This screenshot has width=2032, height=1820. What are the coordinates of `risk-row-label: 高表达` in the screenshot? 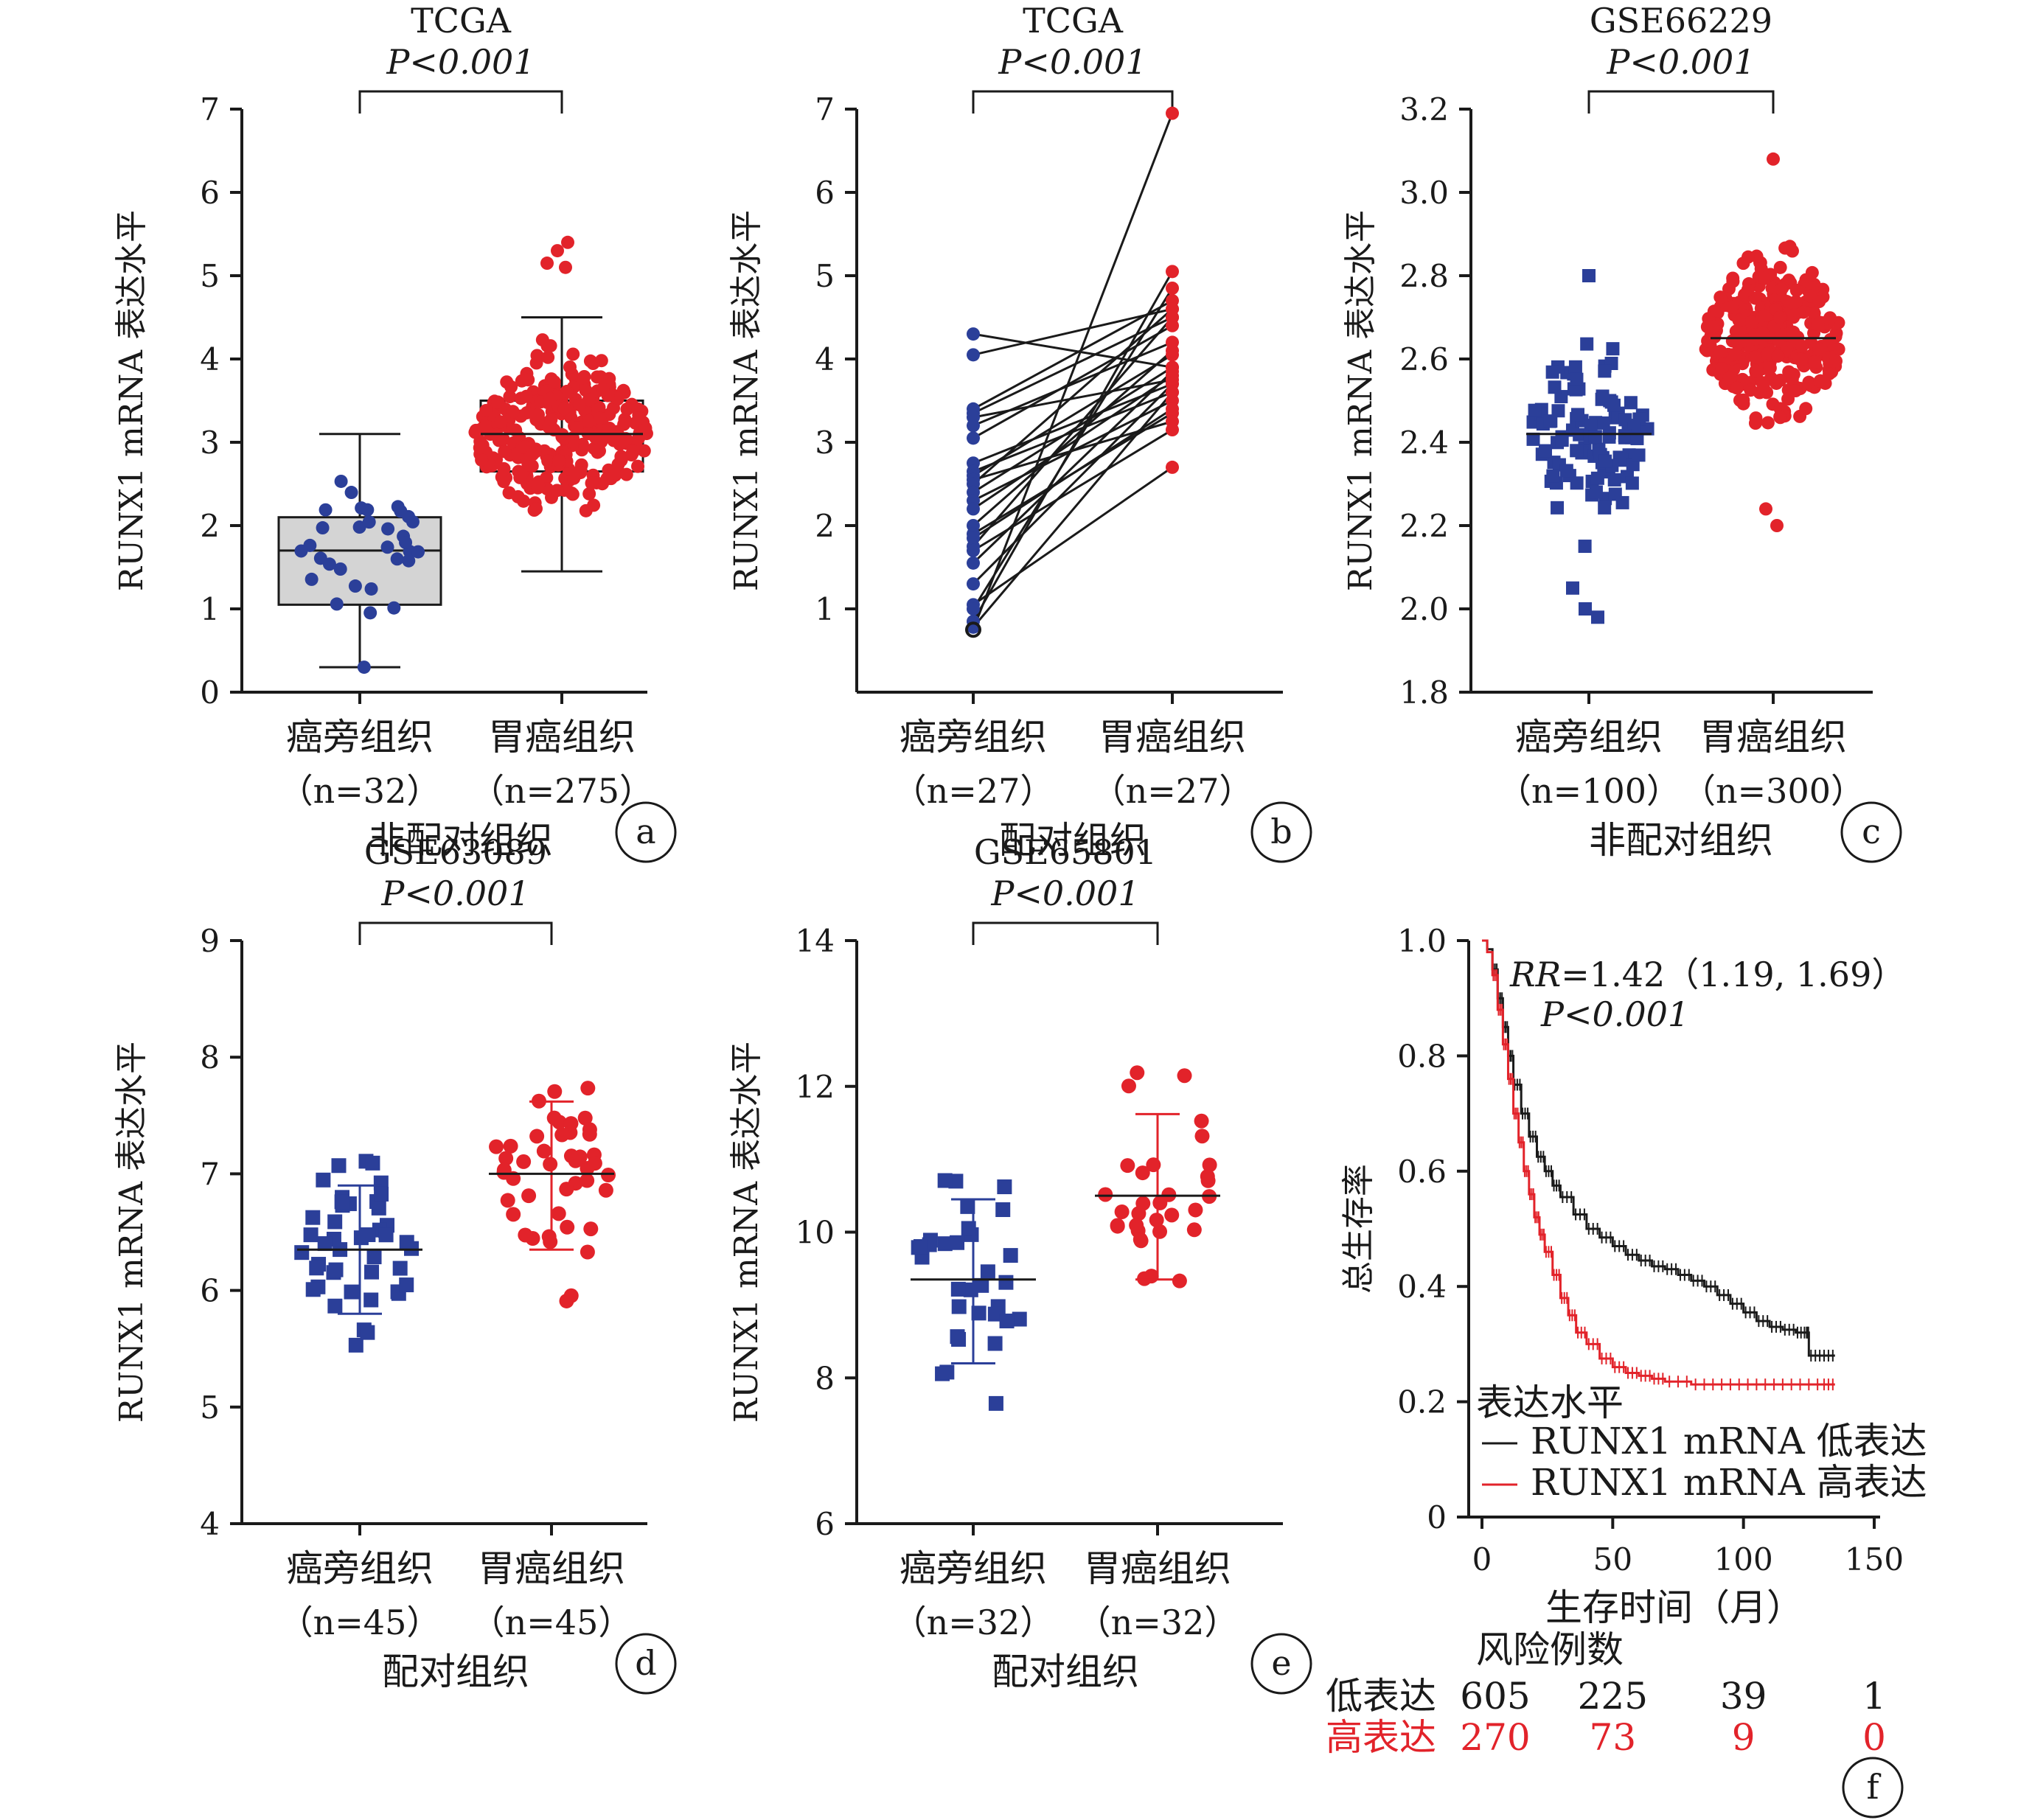 It's located at (1381, 1738).